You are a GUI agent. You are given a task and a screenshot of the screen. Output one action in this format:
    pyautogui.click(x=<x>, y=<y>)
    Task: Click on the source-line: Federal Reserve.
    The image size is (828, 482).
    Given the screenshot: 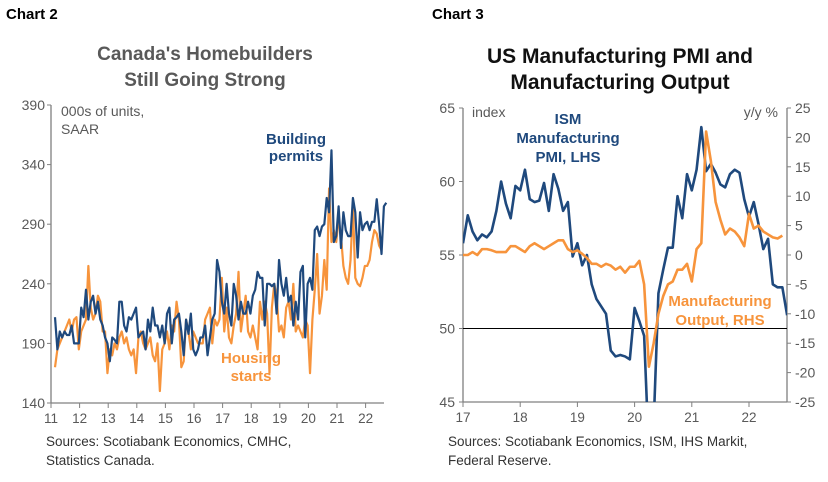 What is the action you would take?
    pyautogui.click(x=500, y=460)
    